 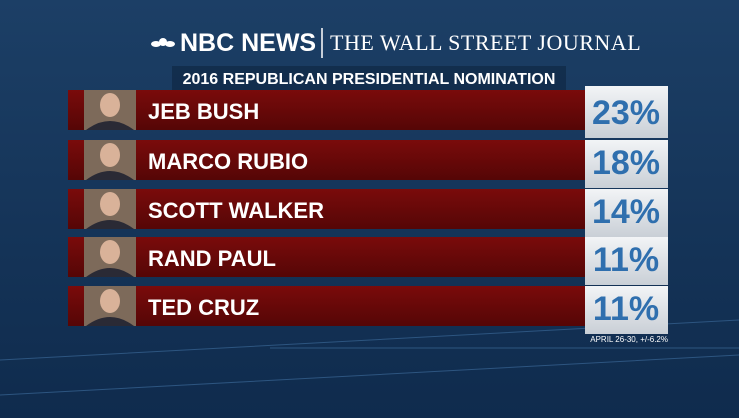 What do you see at coordinates (248, 43) in the screenshot?
I see `header-left: NBC NEWS` at bounding box center [248, 43].